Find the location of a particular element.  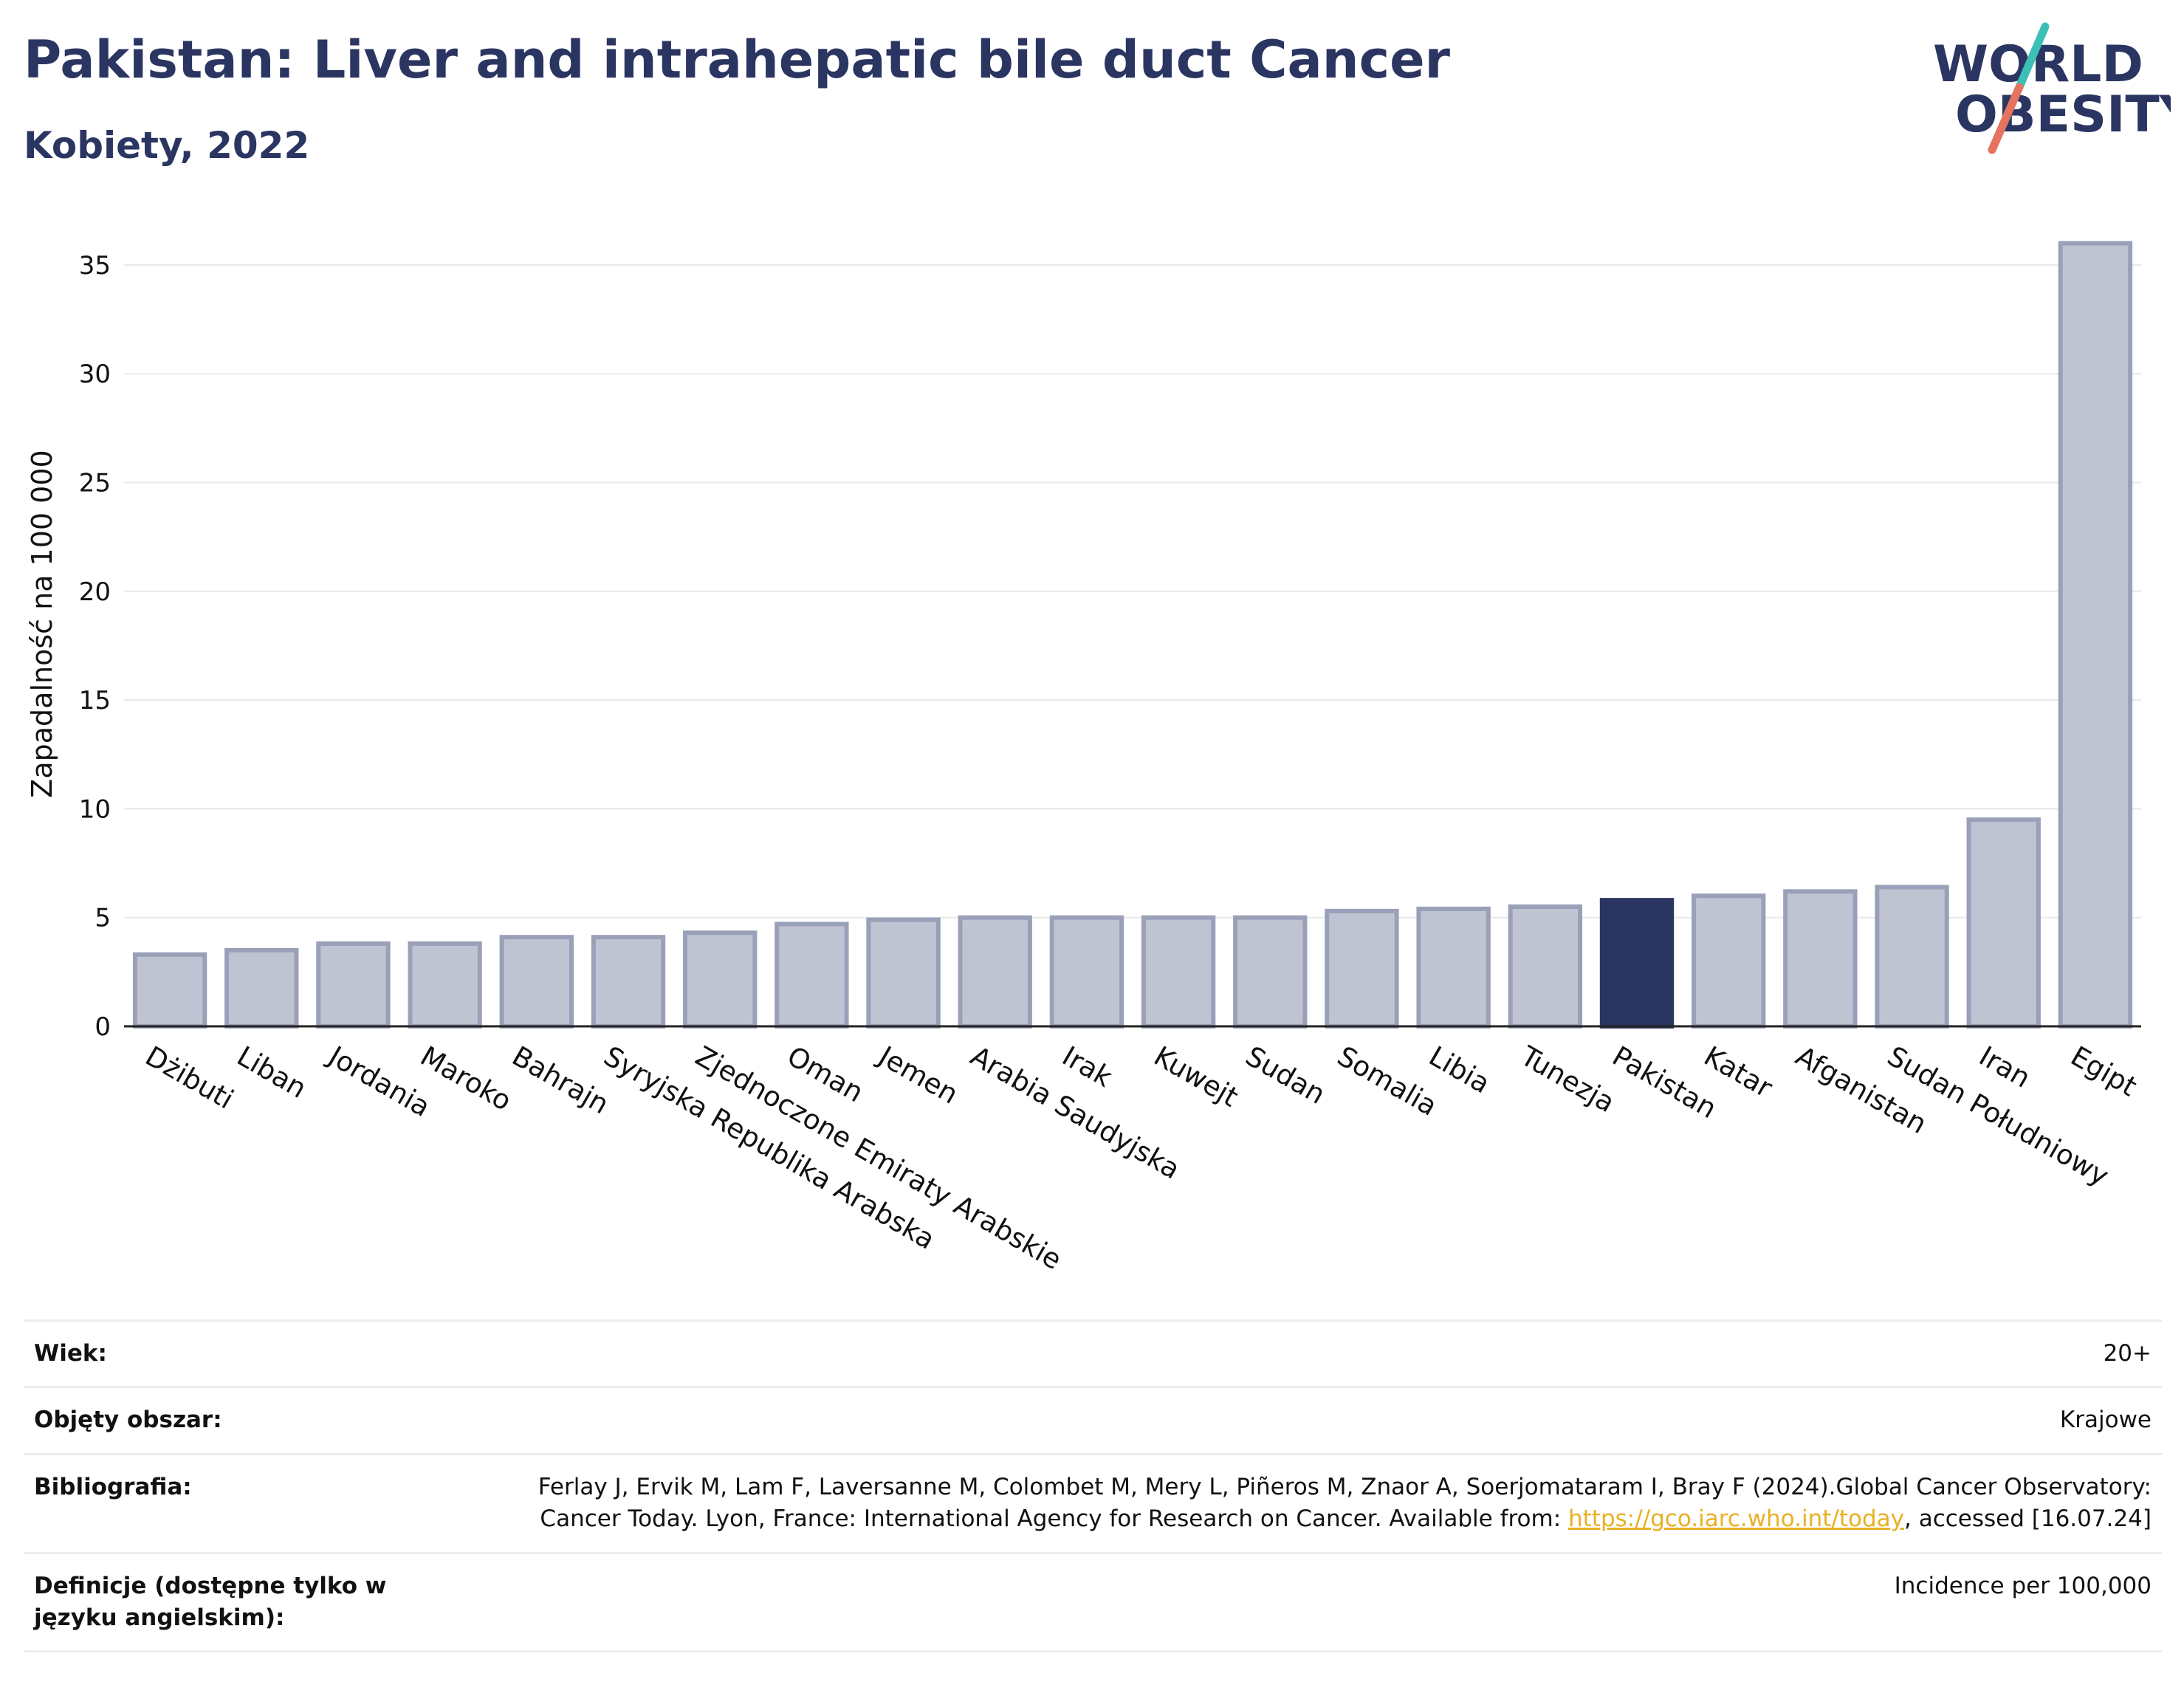

logo-slash-bottom is located at coordinates (2006, 119).